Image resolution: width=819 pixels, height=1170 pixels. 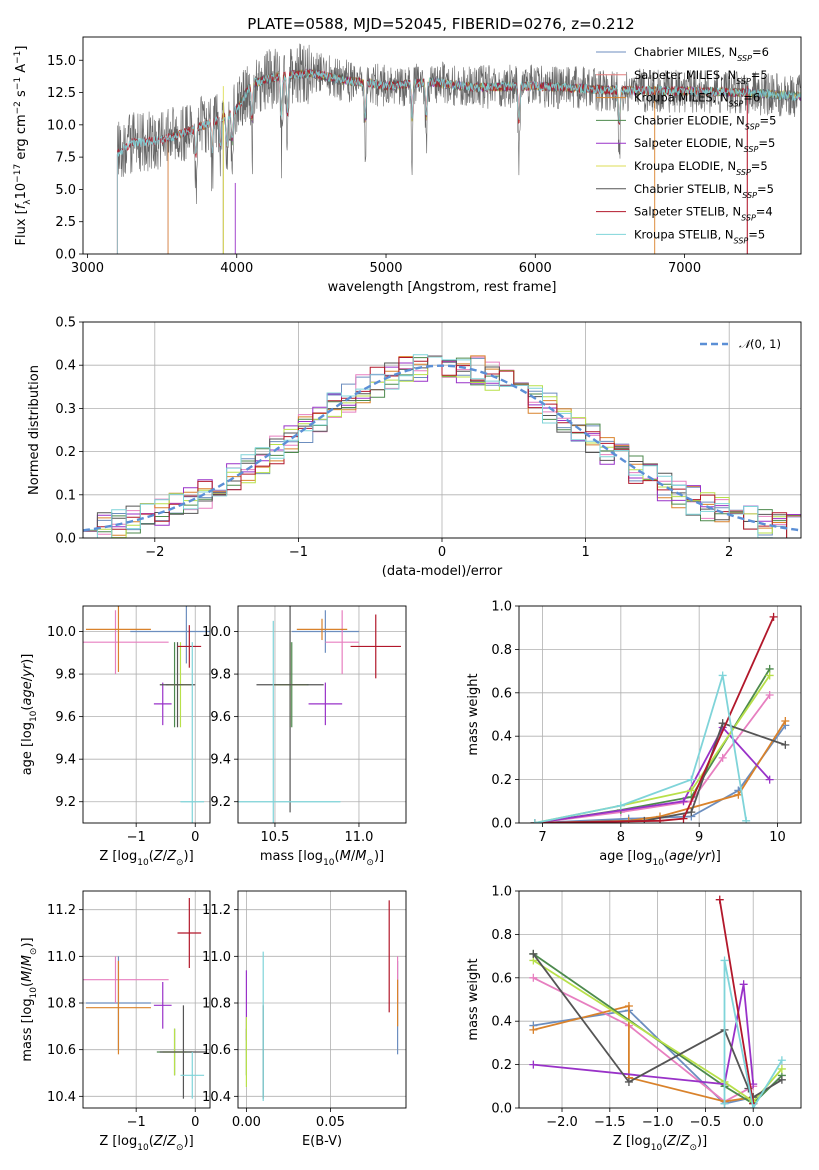 What do you see at coordinates (542, 837) in the screenshot?
I see `x-tick-label: 7` at bounding box center [542, 837].